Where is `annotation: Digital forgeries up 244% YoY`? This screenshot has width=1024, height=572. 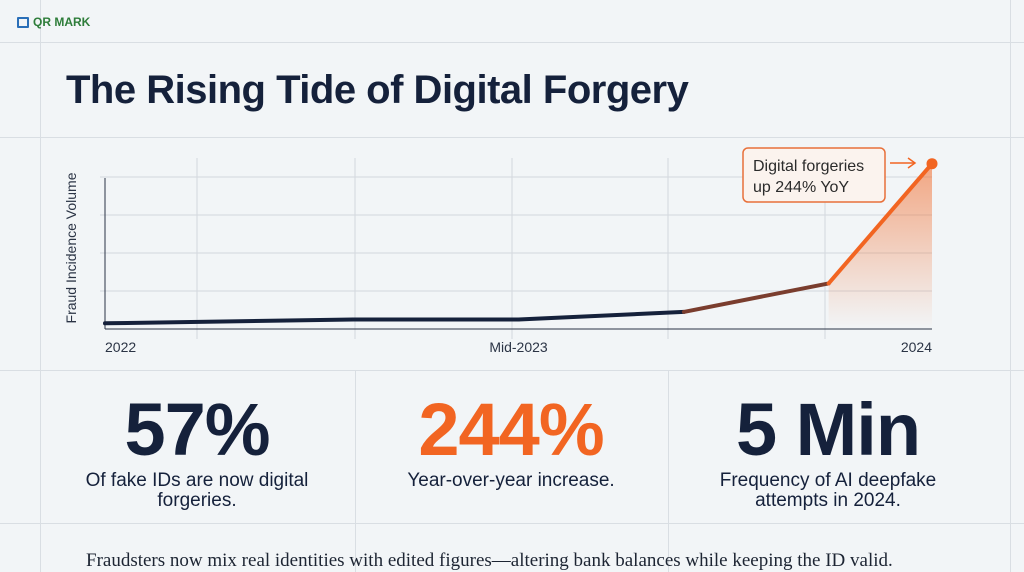
annotation: Digital forgeries up 244% YoY is located at coordinates (829, 175).